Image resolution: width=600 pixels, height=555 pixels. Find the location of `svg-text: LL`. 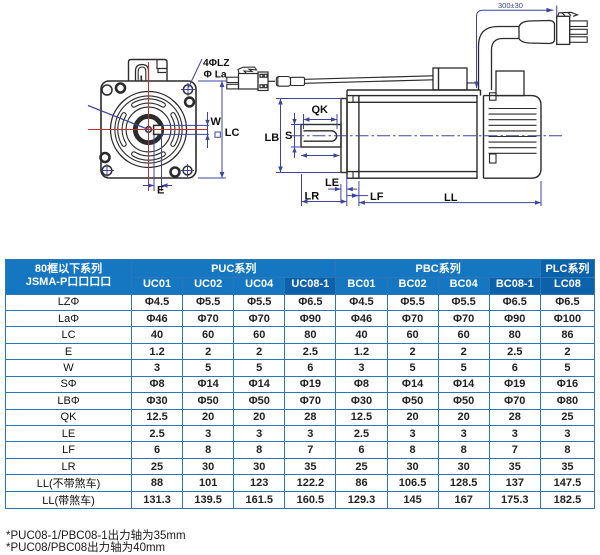

svg-text: LL is located at coordinates (451, 198).